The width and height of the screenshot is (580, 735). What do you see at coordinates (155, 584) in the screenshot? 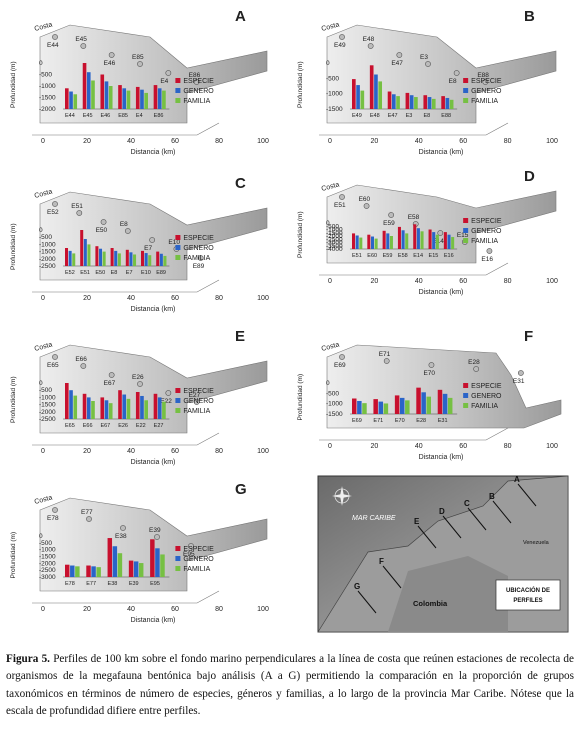
I see `bar-category-label: E95` at bounding box center [155, 584].